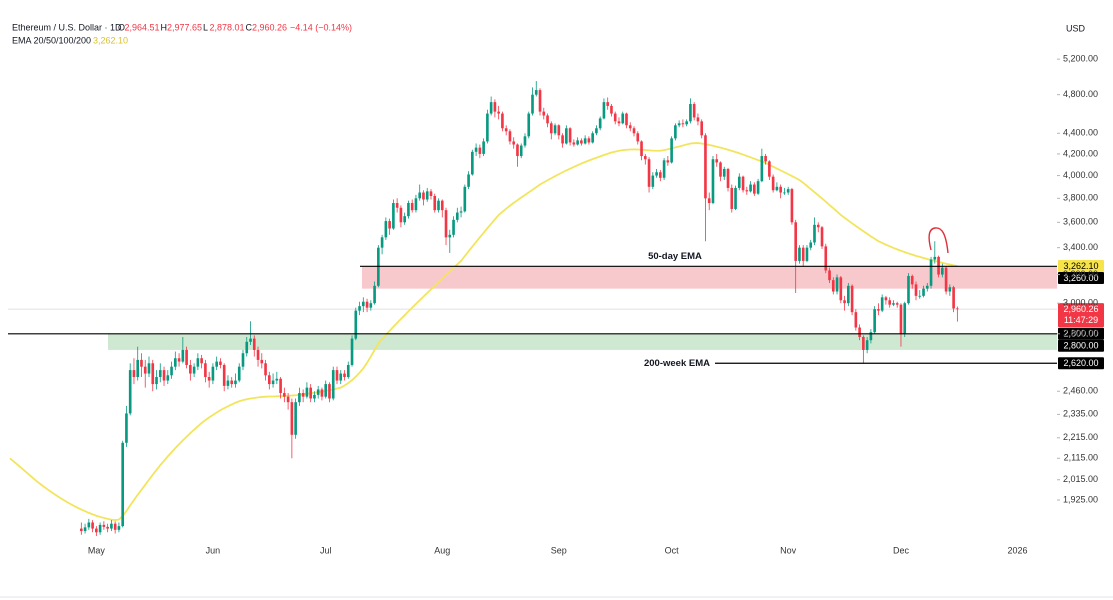 The image size is (1113, 600). Describe the element at coordinates (1080, 133) in the screenshot. I see `y-tick-label: 4,400.00` at that location.